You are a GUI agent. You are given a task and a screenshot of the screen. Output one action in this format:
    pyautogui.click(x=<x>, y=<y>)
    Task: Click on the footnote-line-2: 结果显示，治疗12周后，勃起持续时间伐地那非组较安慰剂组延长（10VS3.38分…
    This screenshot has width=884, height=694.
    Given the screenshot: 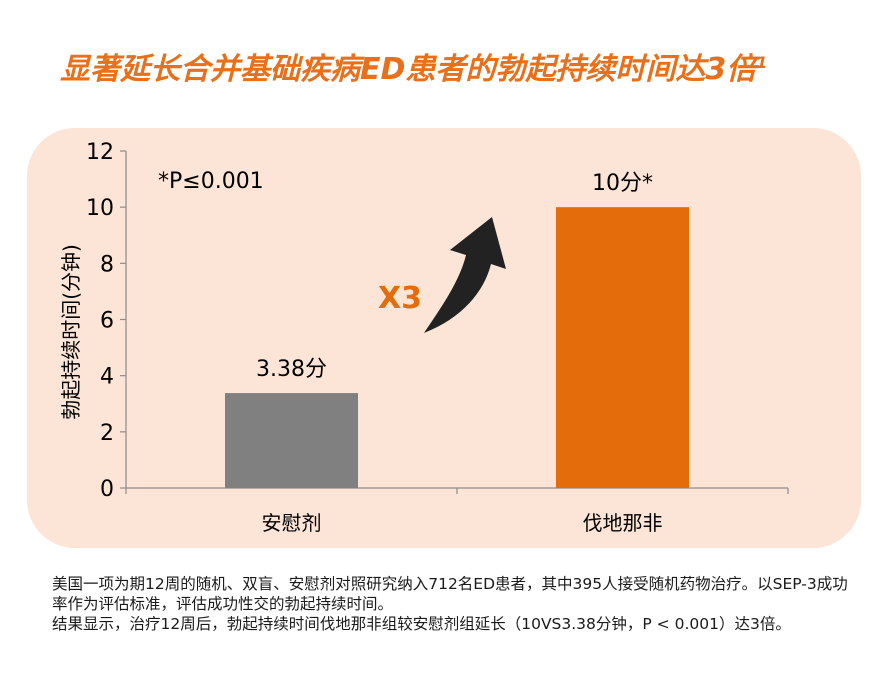 What is the action you would take?
    pyautogui.click(x=421, y=624)
    